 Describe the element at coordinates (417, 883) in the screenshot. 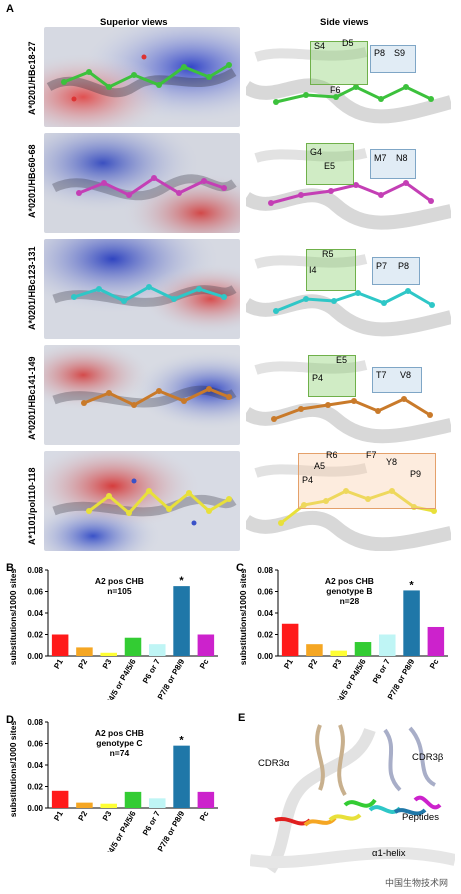

I see `watermark: 中国生物技术网` at that location.